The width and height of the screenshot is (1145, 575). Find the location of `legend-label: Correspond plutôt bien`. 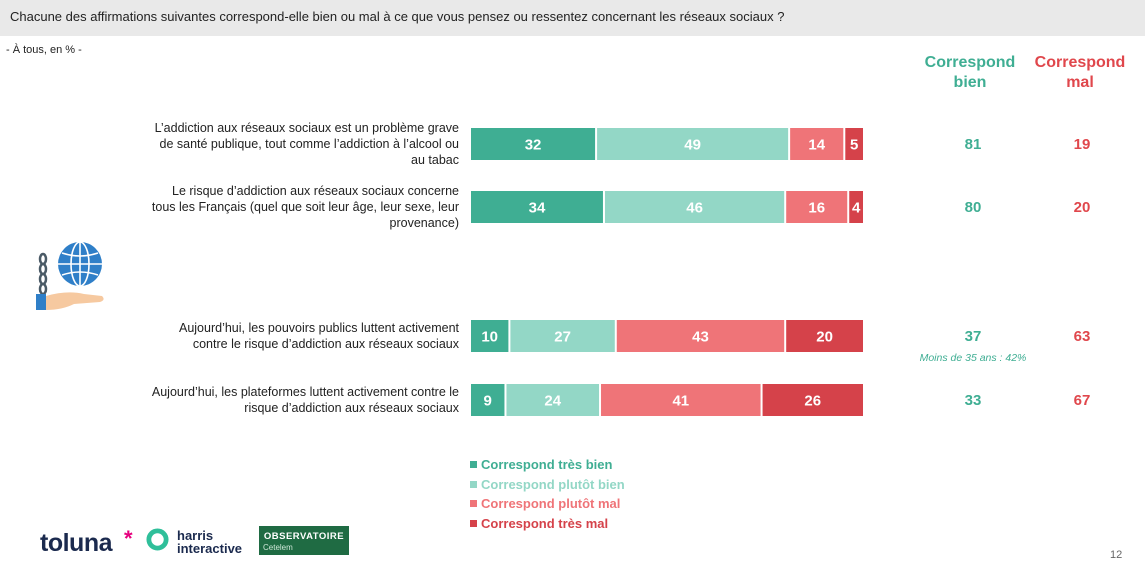

legend-label: Correspond plutôt bien is located at coordinates (553, 484).